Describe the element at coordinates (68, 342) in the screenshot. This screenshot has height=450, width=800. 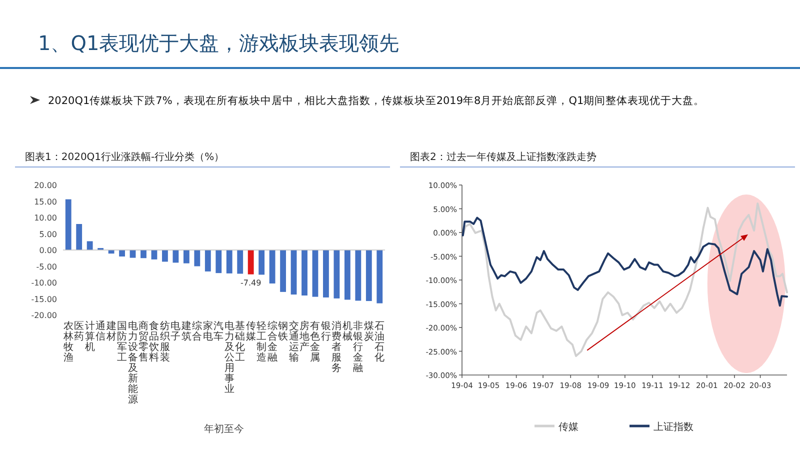
I see `x-tick-label: 农林牧渔` at that location.